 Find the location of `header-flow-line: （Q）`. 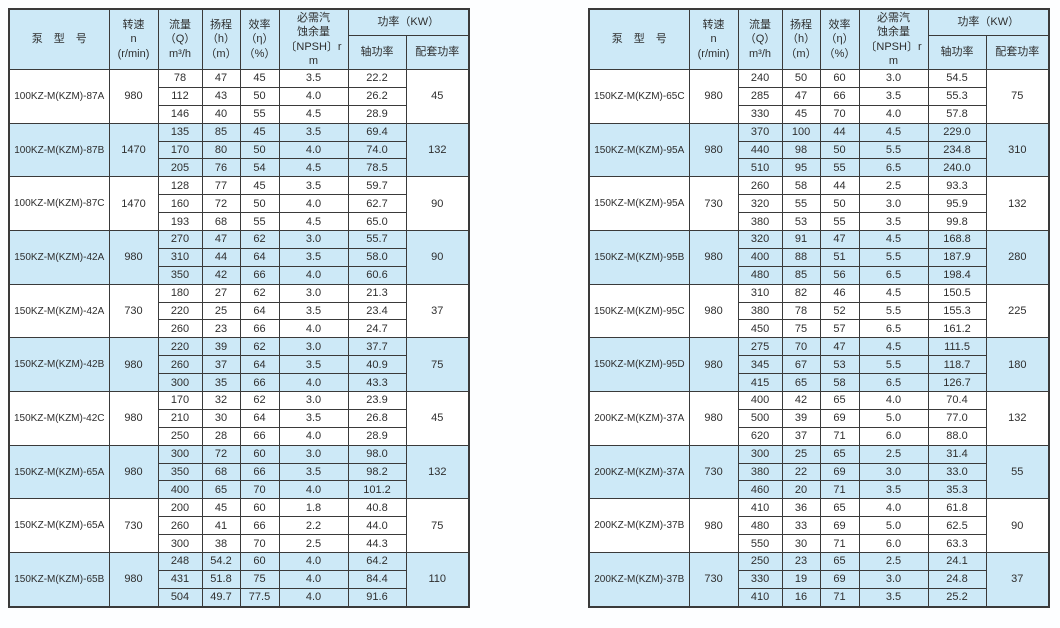

header-flow-line: （Q） is located at coordinates (760, 39).